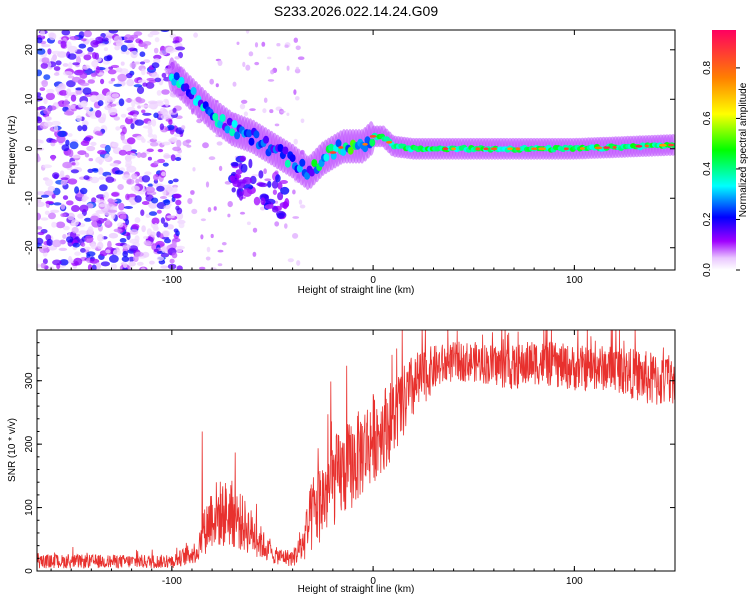 The height and width of the screenshot is (600, 750). I want to click on colorbar-tick-label: 0.6, so click(707, 118).